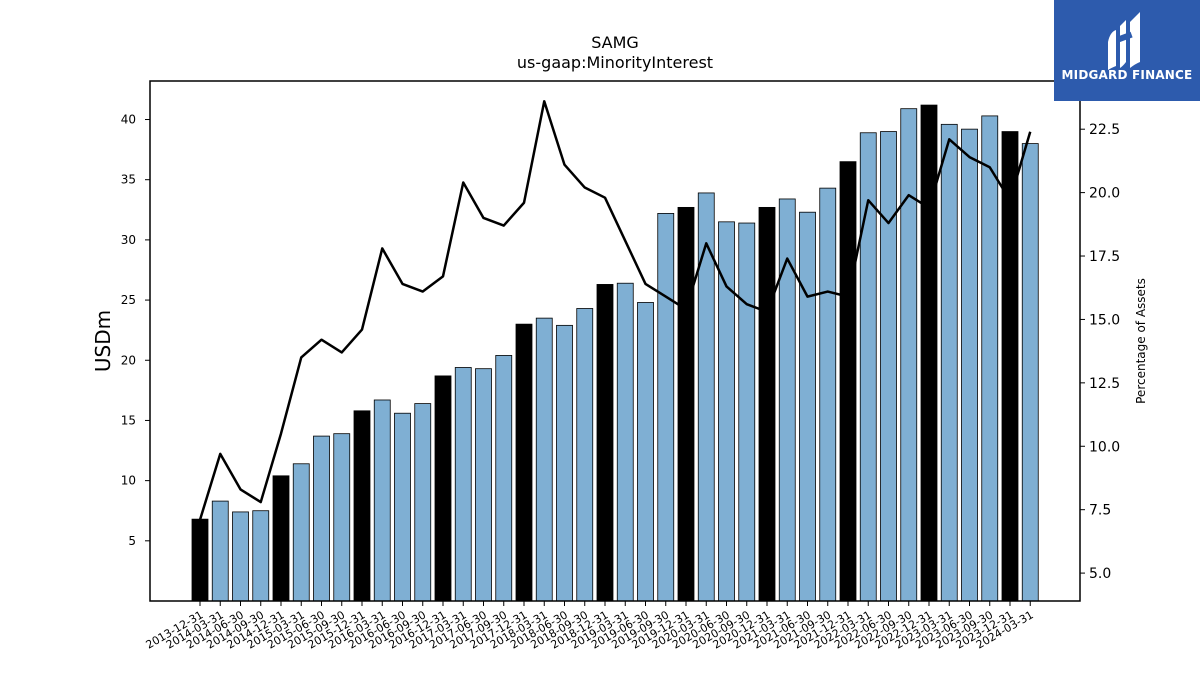  Describe the element at coordinates (128, 481) in the screenshot. I see `y-tick-label: 10` at that location.